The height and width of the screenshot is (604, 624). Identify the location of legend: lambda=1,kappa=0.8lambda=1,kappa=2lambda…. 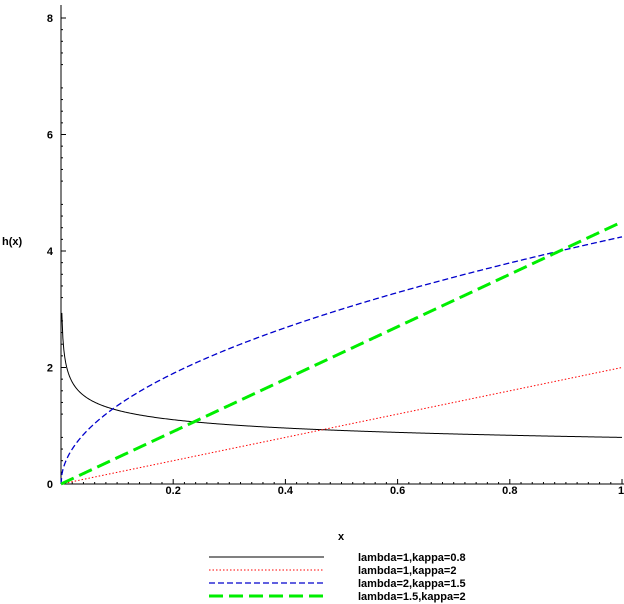
(337, 577).